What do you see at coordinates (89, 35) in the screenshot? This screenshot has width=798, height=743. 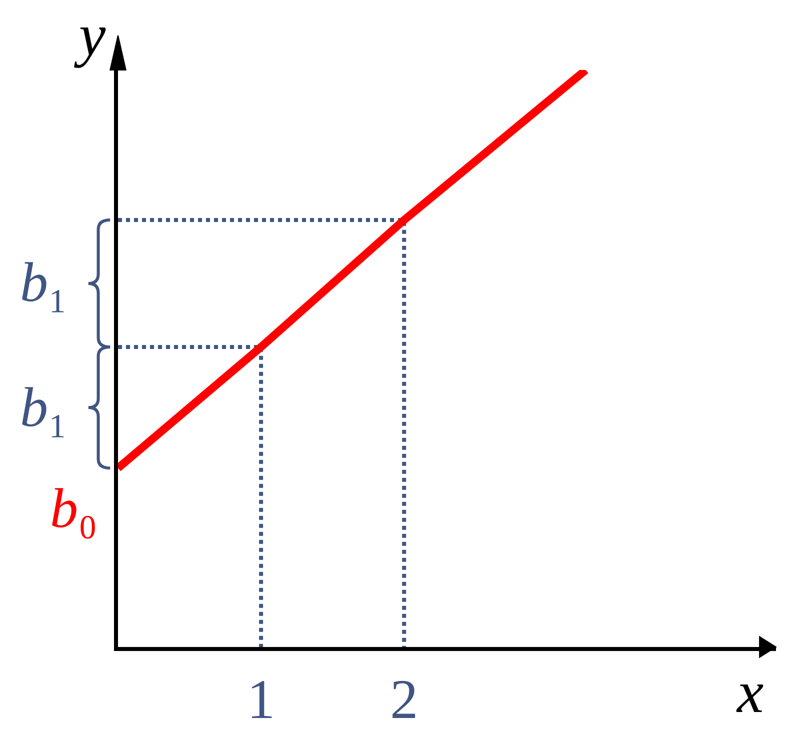 I see `y-axis-title: y` at bounding box center [89, 35].